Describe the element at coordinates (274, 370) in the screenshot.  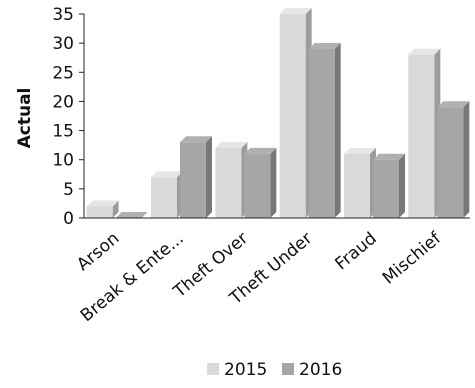
I see `legend: 2015 2016` at that location.